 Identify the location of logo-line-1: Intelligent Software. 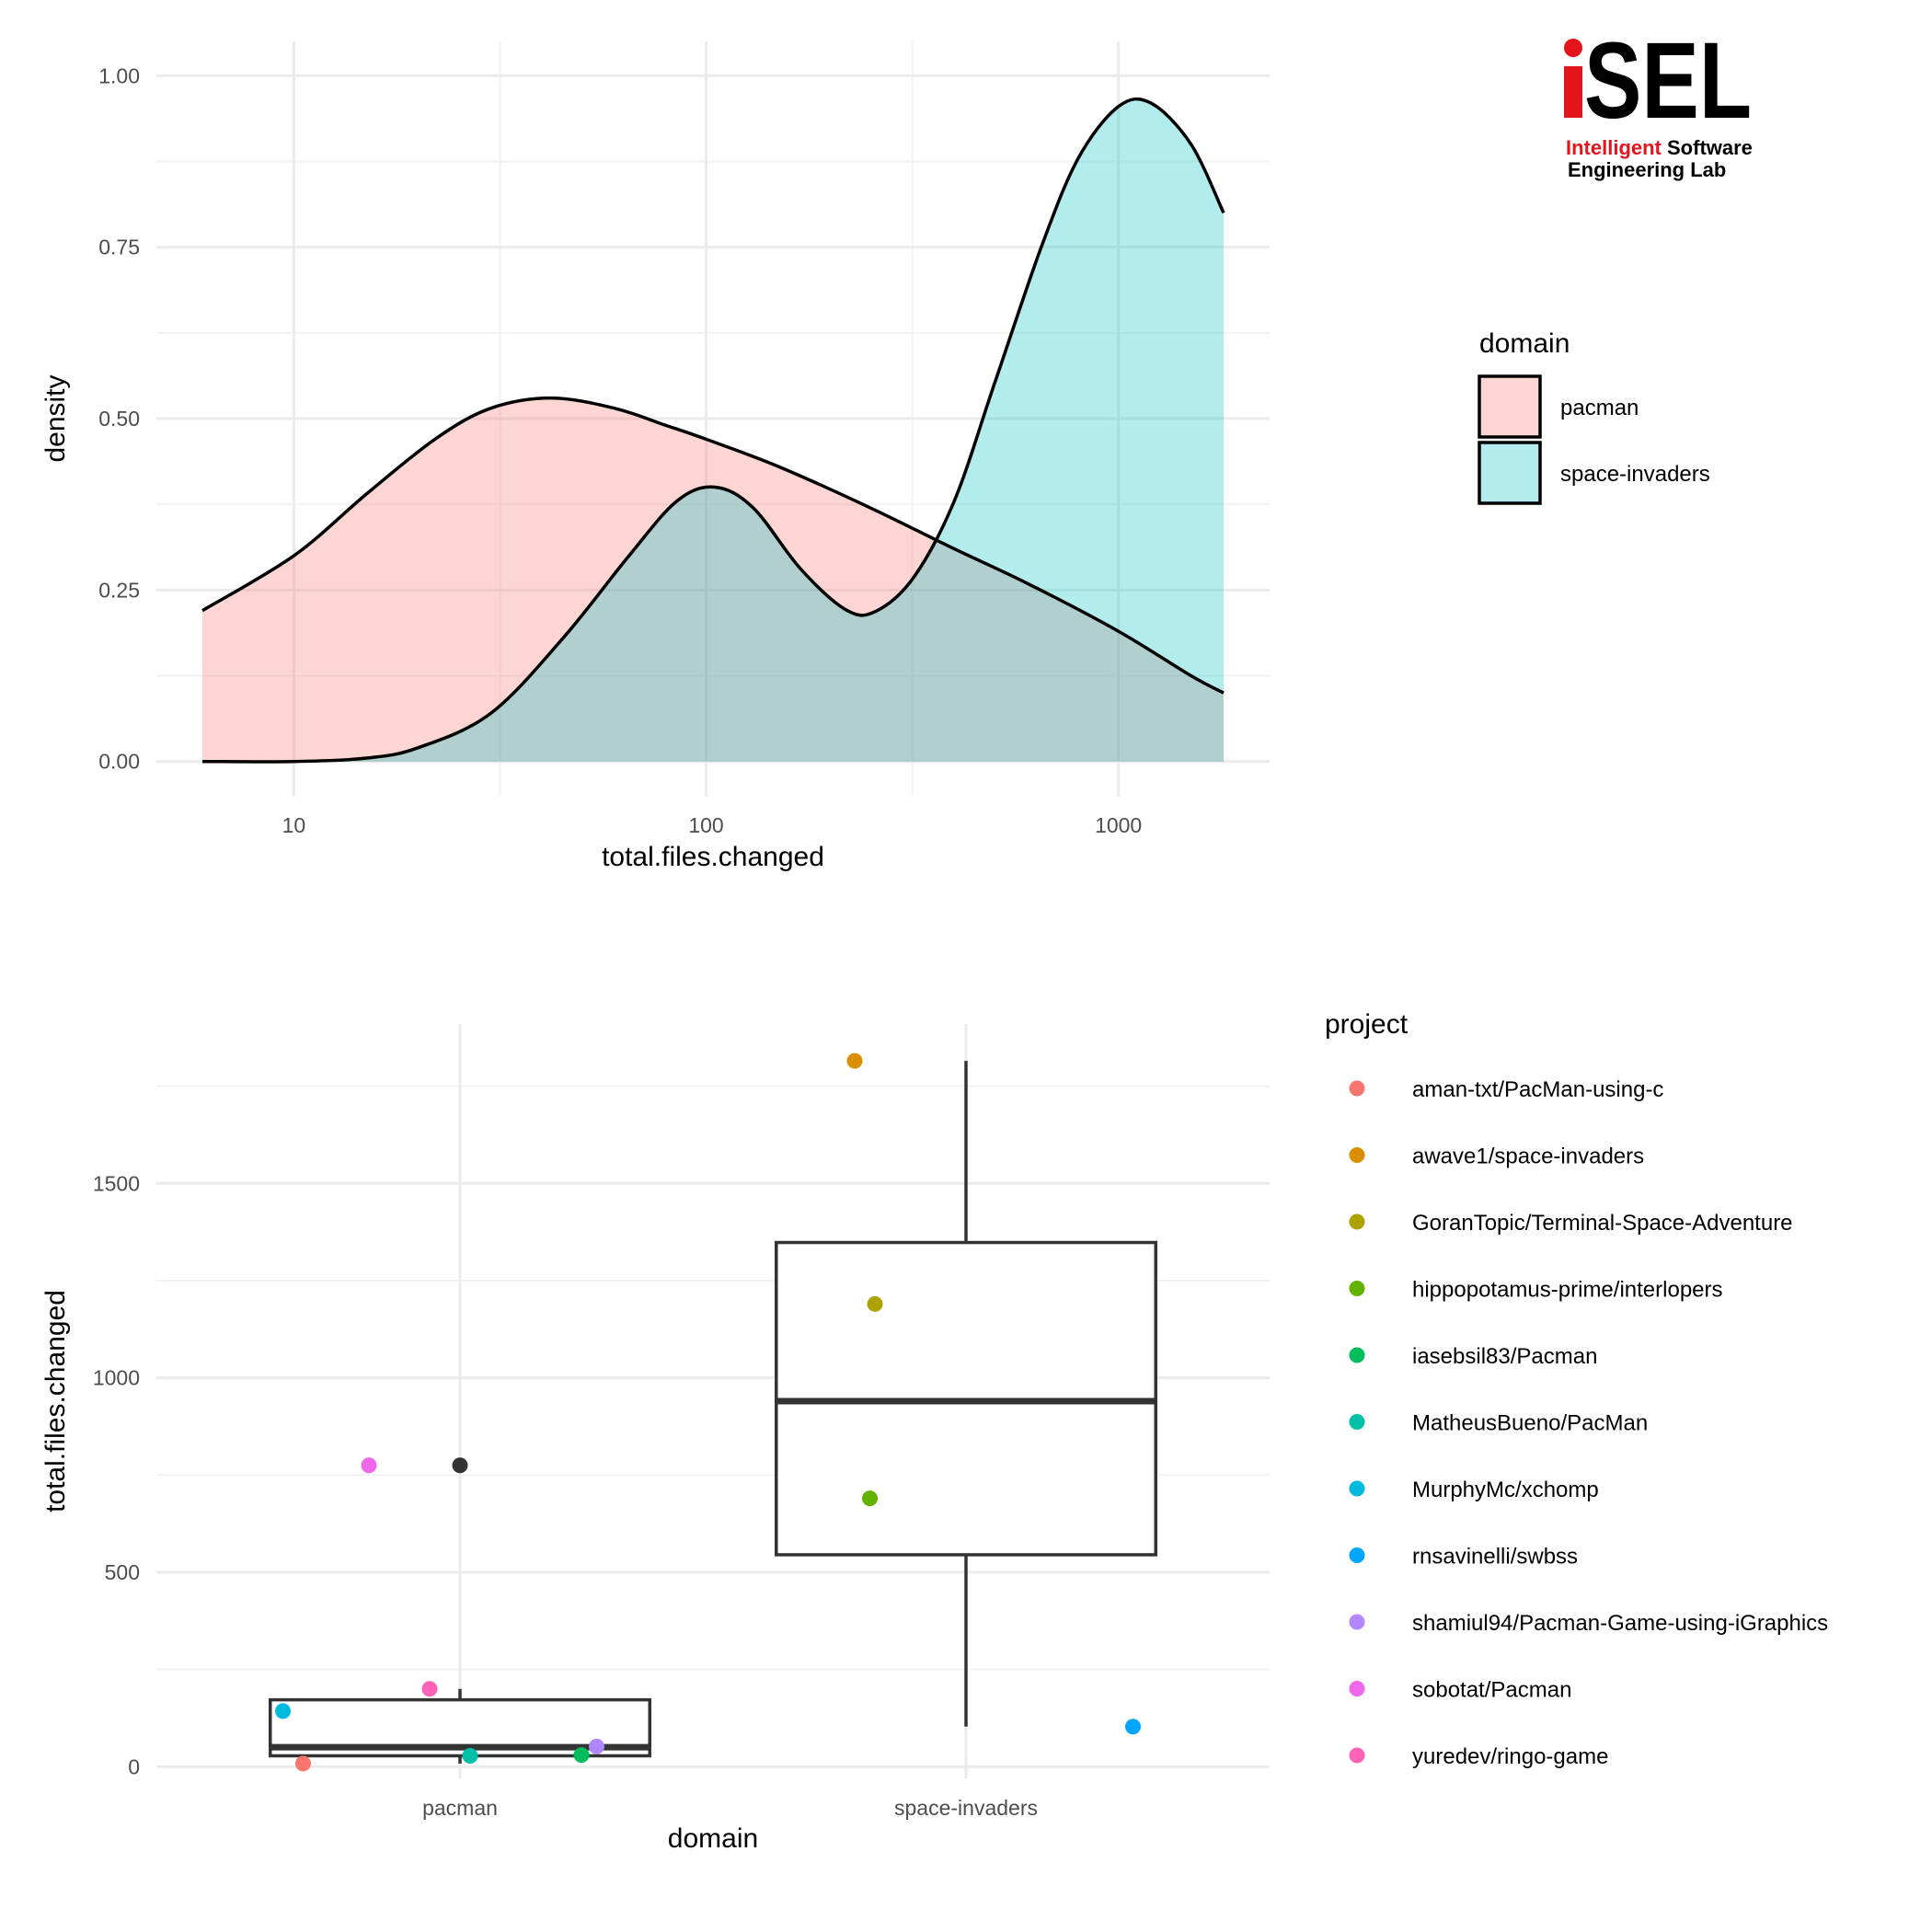
(1659, 147).